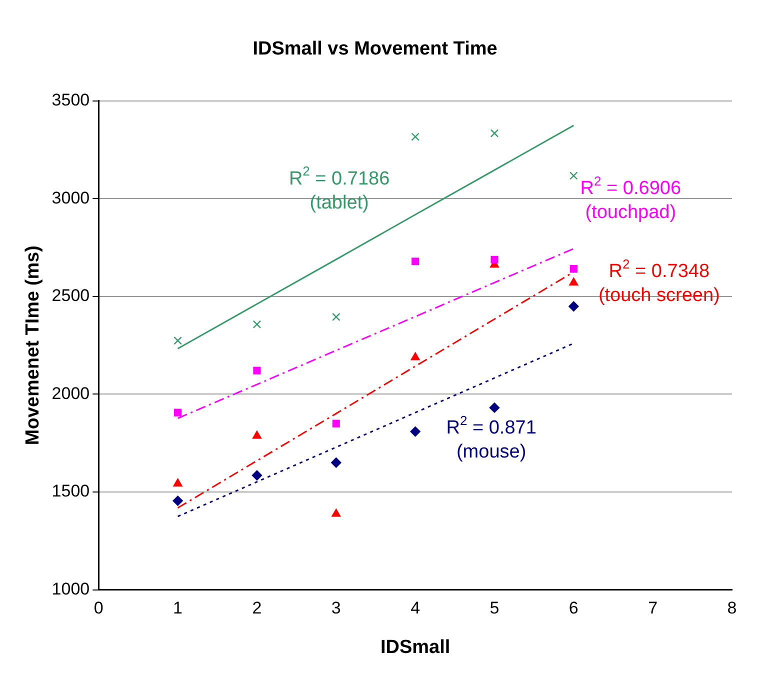  Describe the element at coordinates (375, 430) in the screenshot. I see `line-series` at that location.